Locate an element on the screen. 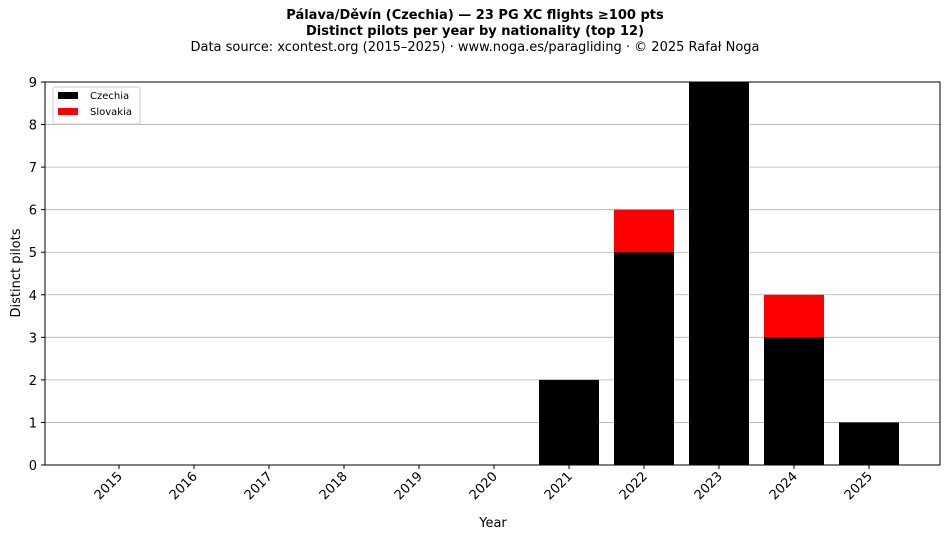 The image size is (950, 539). bar-czechia-2023 is located at coordinates (719, 273).